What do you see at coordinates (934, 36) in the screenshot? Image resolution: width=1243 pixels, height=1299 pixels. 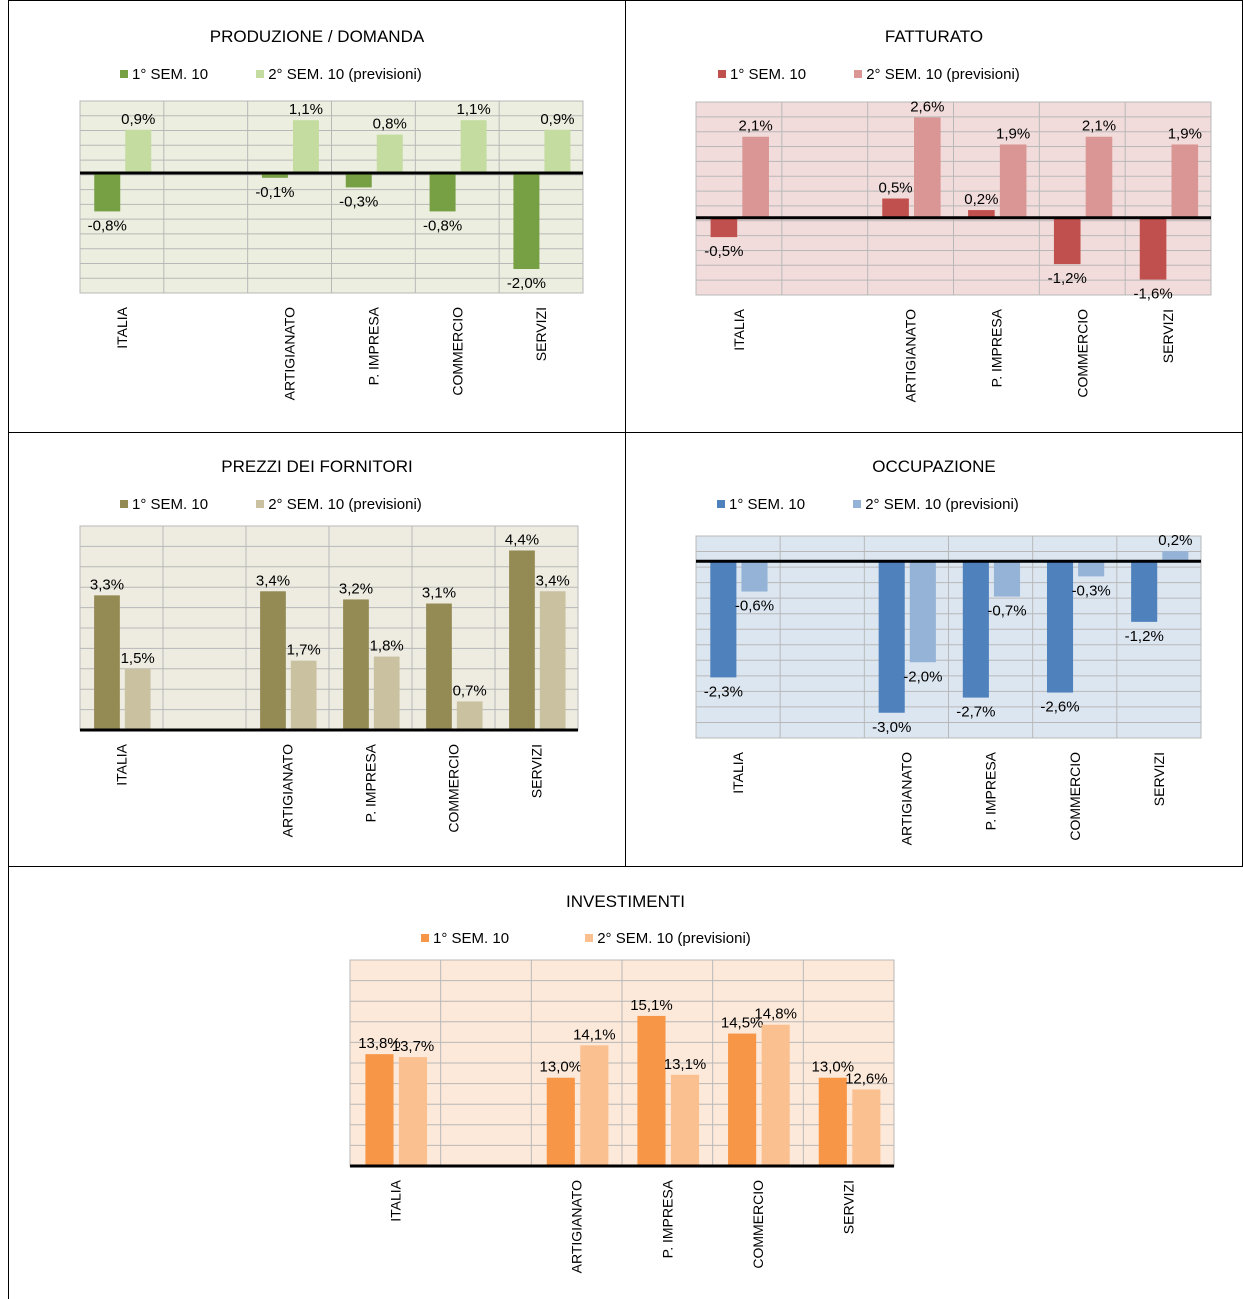 I see `chart-title: FATTURATO` at bounding box center [934, 36].